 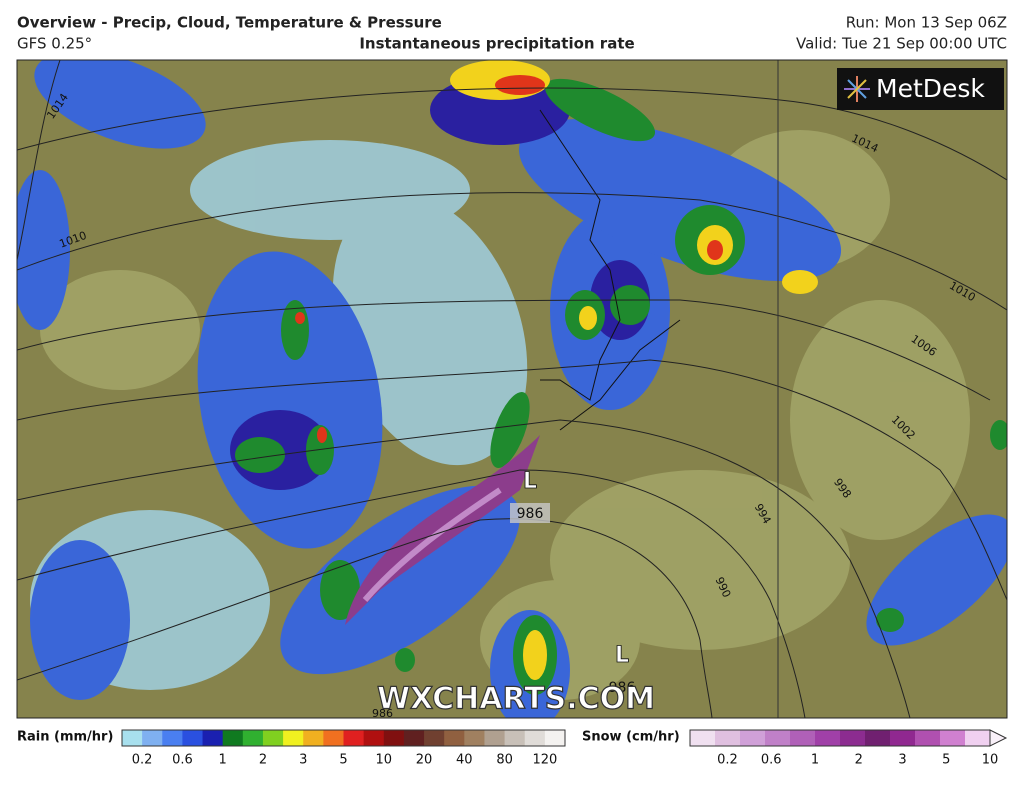 I want to click on rain-colorbar, so click(x=343, y=738).